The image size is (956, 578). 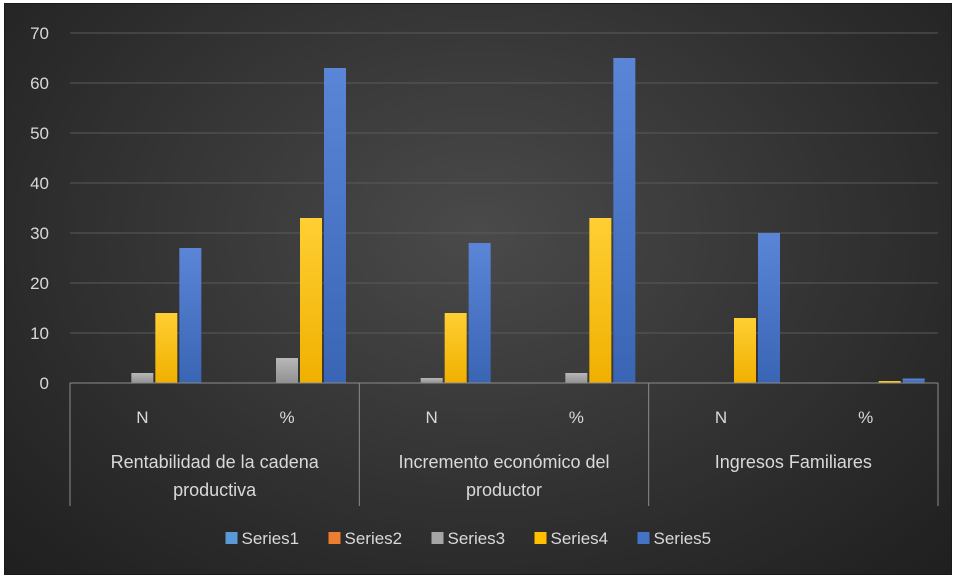 I want to click on x-group-label: Incremento económico del, so click(x=503, y=462).